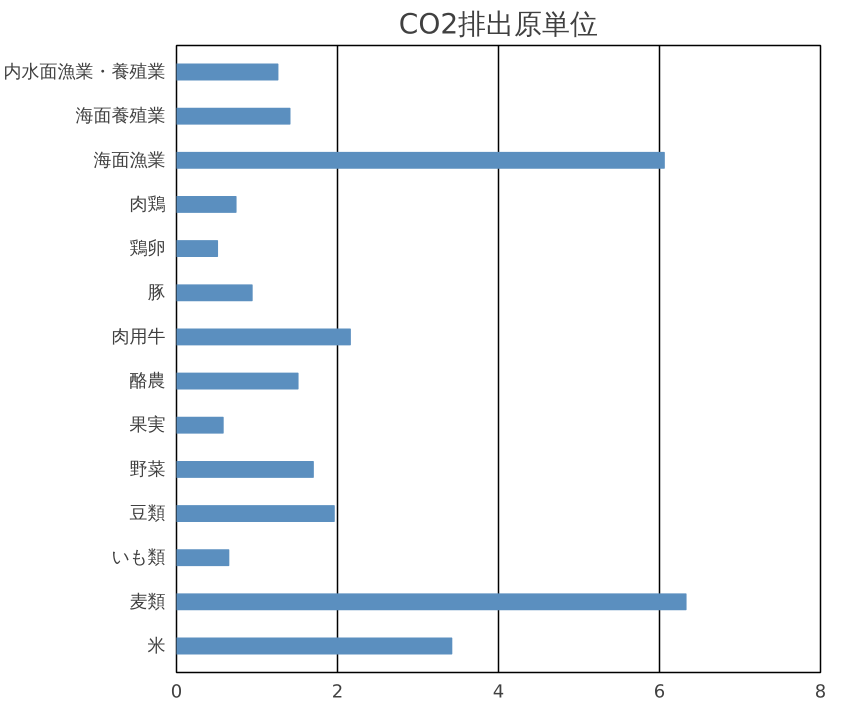 This screenshot has width=844, height=705. What do you see at coordinates (660, 692) in the screenshot?
I see `x-tick-label: 6` at bounding box center [660, 692].